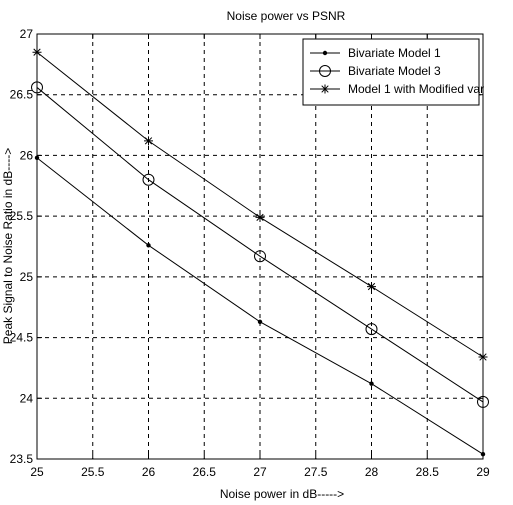 The height and width of the screenshot is (505, 513). I want to click on x-tick-label: 26.5, so click(205, 472).